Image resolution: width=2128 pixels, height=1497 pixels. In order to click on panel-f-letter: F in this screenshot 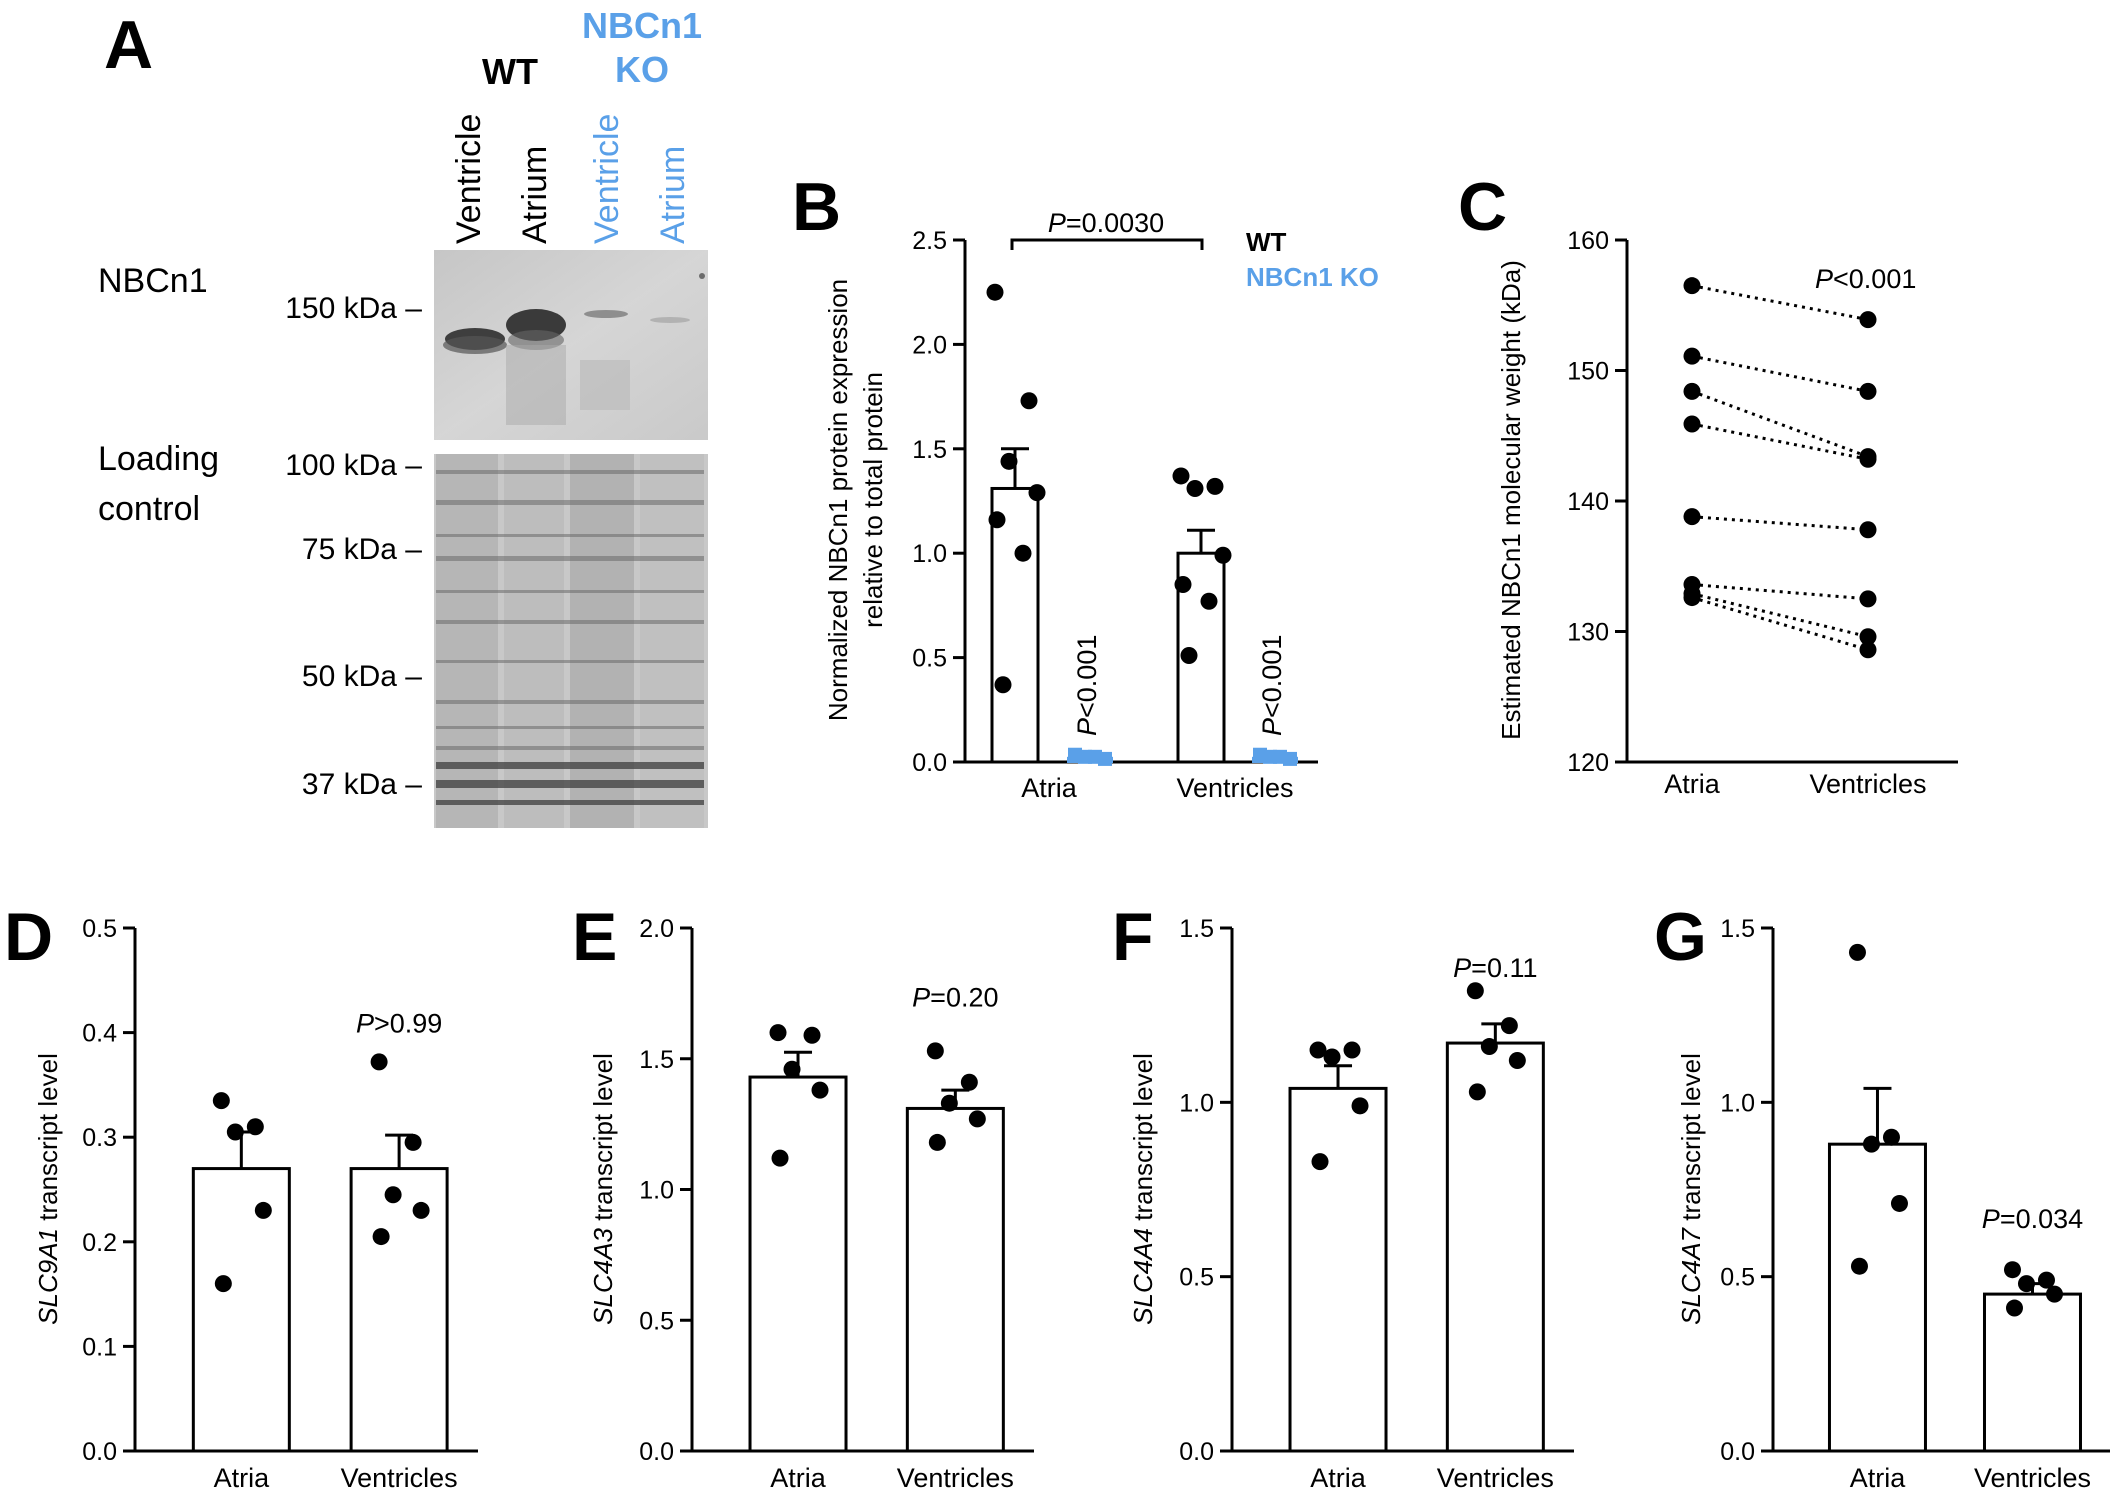, I will do `click(1133, 937)`.